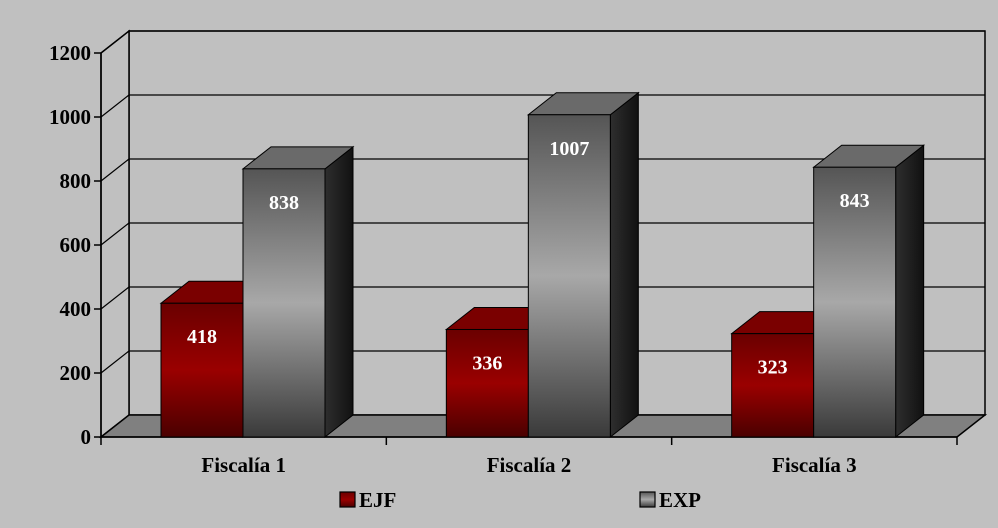 Image resolution: width=998 pixels, height=528 pixels. What do you see at coordinates (284, 203) in the screenshot?
I see `data-label: 838` at bounding box center [284, 203].